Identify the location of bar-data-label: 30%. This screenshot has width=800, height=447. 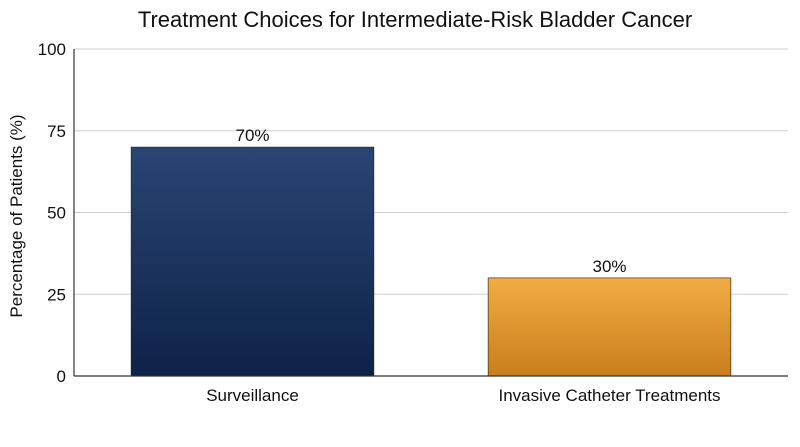
(609, 266).